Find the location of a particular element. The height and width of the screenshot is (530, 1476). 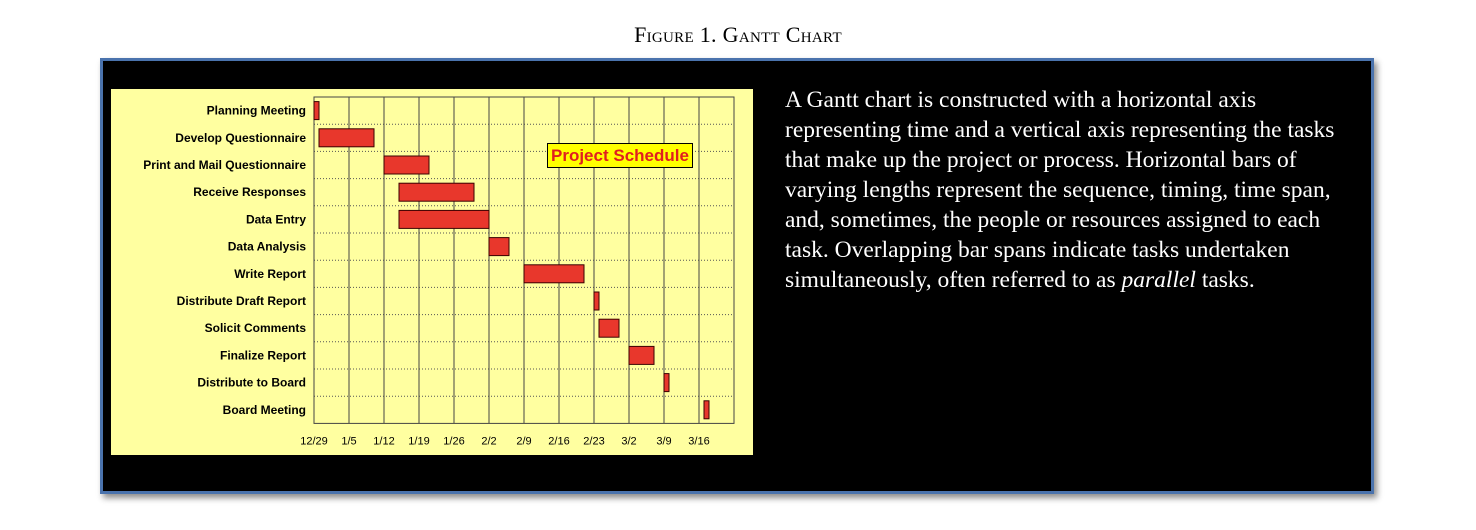

x-tick-label: 2/9 is located at coordinates (523, 441).